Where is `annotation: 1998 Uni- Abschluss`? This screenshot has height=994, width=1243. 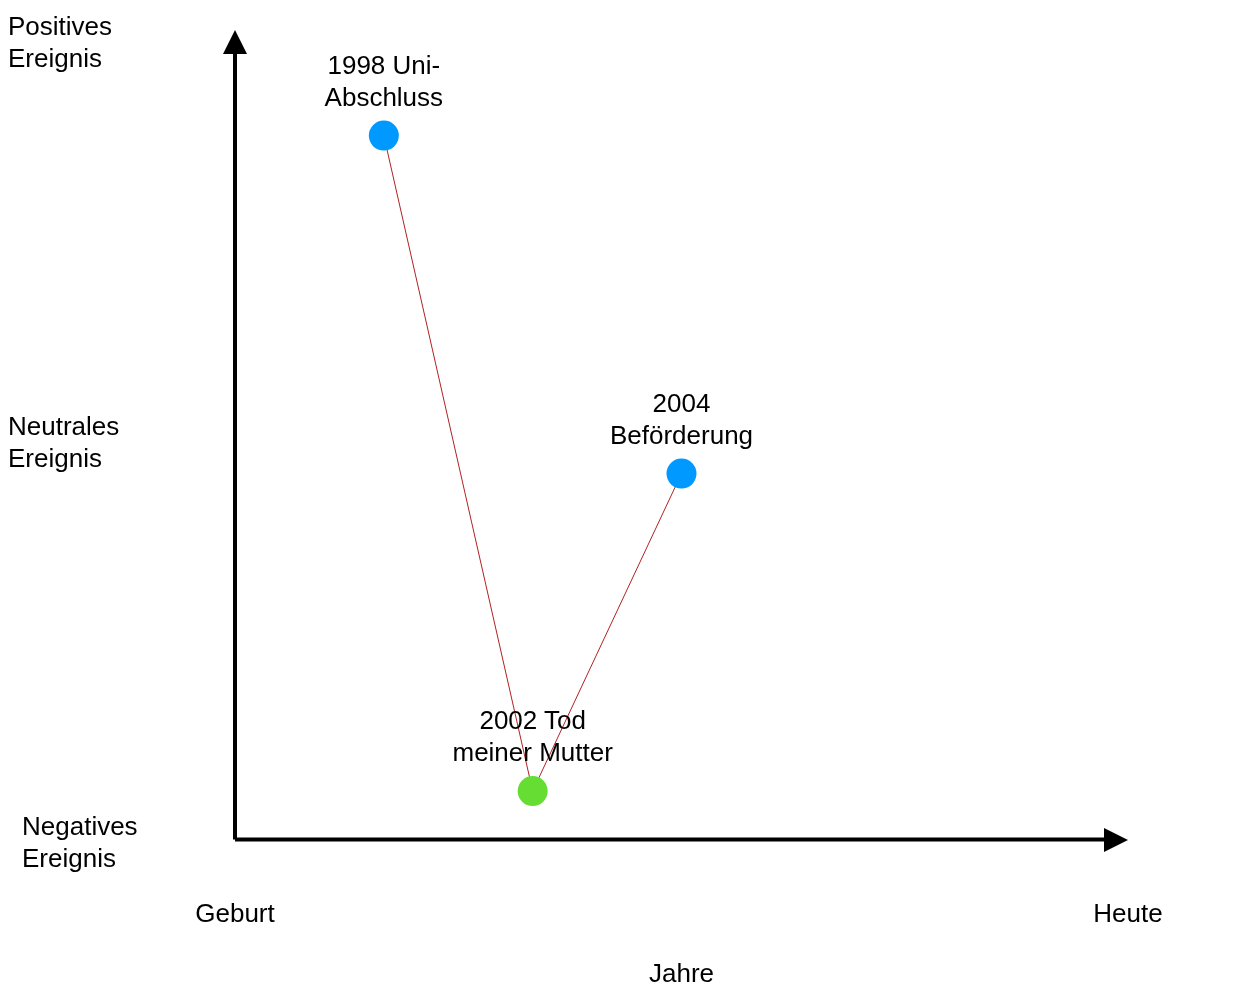
annotation: 1998 Uni- Abschluss is located at coordinates (384, 80).